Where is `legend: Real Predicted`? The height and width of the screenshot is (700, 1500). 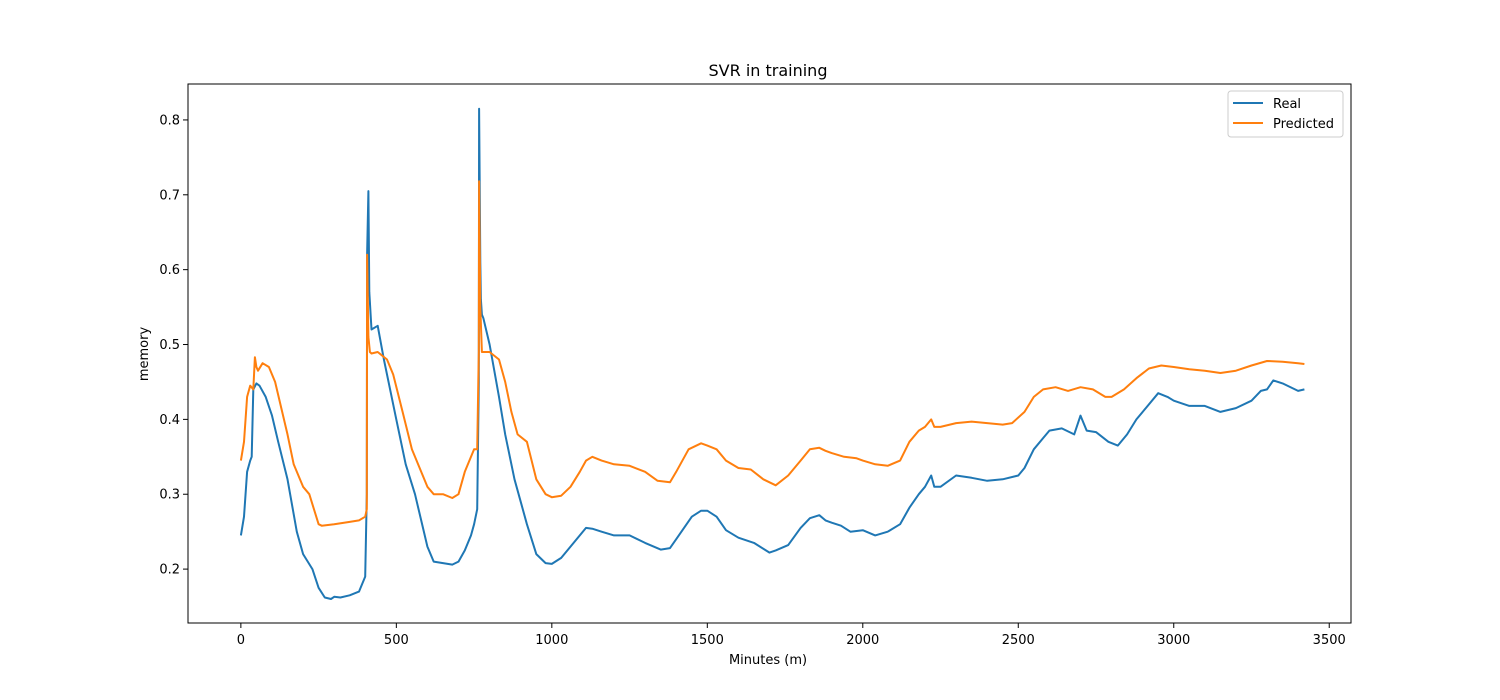 legend: Real Predicted is located at coordinates (1285, 114).